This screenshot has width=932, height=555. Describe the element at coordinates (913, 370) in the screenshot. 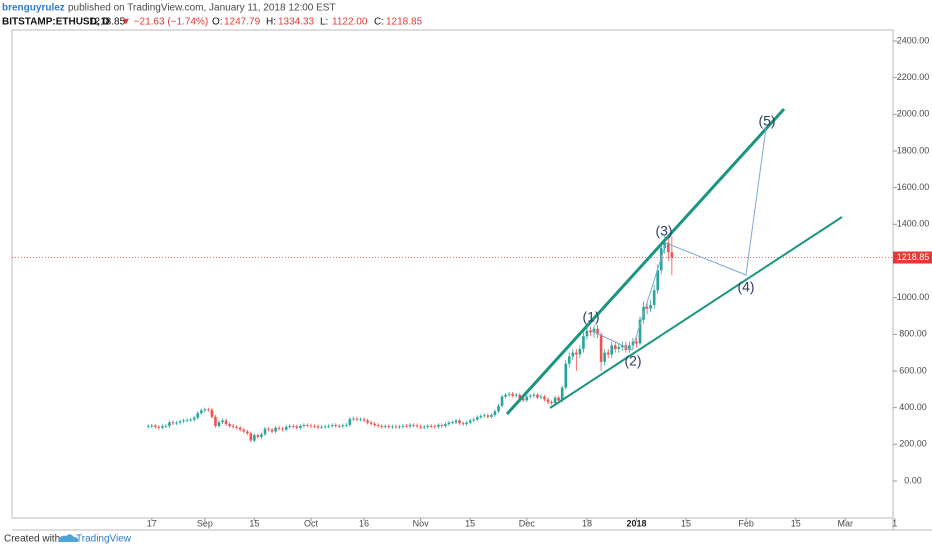

I see `y-tick-label: 600.00` at that location.